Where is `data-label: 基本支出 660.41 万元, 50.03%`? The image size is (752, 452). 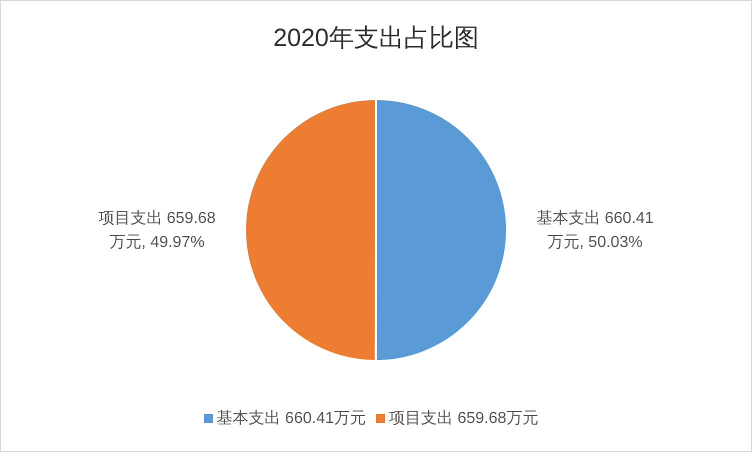
data-label: 基本支出 660.41 万元, 50.03% is located at coordinates (595, 229).